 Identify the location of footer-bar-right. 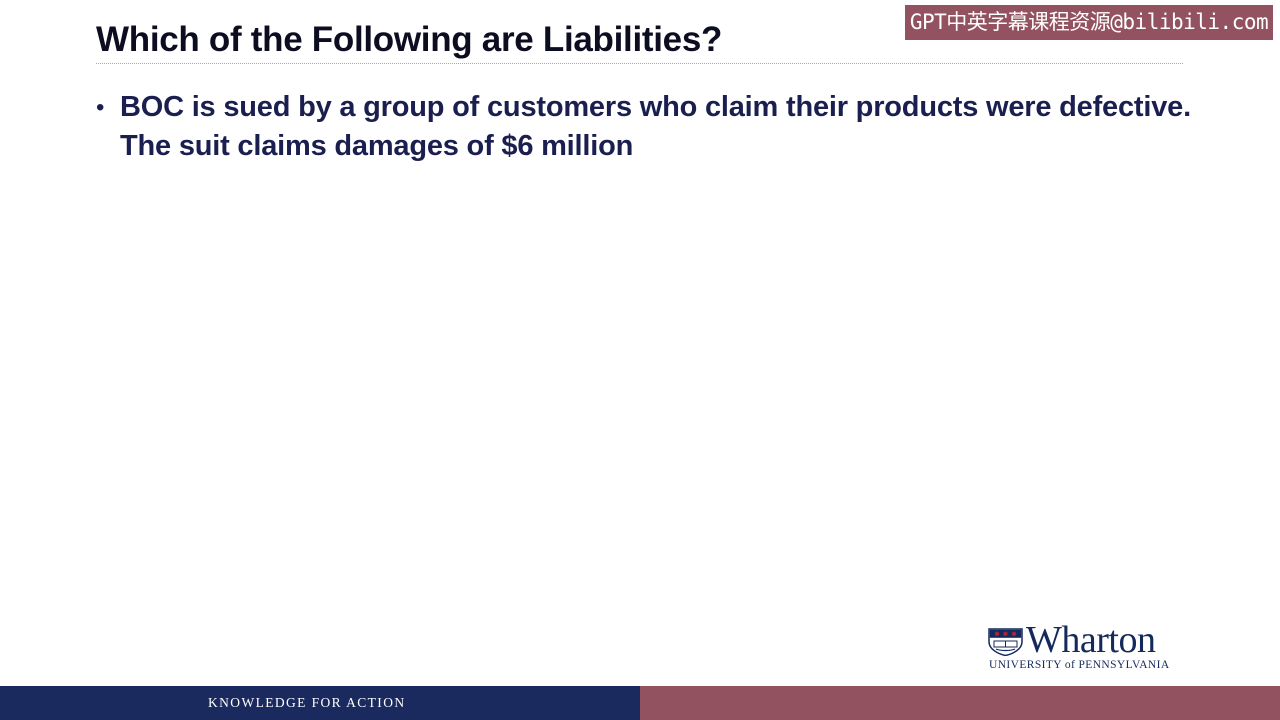
(960, 703).